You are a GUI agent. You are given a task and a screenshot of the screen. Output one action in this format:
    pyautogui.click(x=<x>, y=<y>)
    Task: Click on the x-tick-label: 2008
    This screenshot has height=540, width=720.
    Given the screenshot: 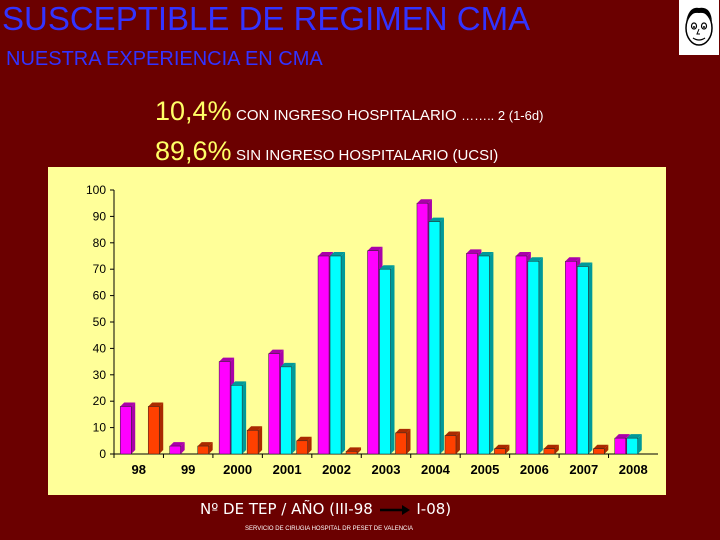 What is the action you would take?
    pyautogui.click(x=633, y=469)
    